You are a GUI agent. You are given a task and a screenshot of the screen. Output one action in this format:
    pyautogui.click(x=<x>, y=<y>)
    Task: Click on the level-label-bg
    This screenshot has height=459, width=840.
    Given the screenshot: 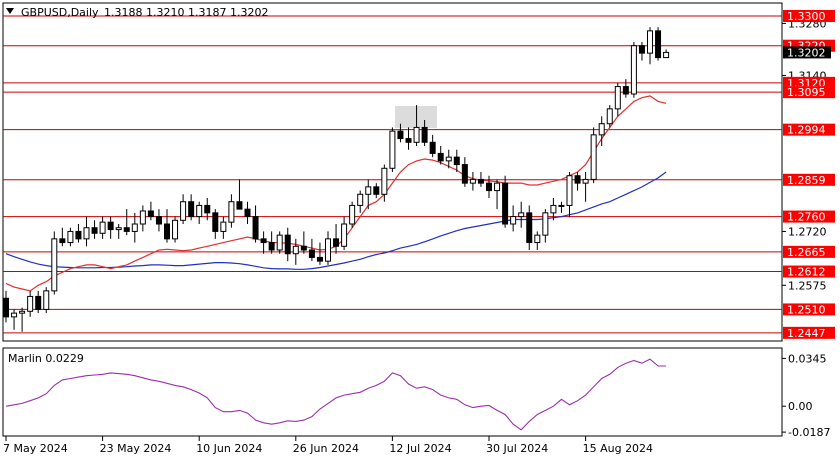 What is the action you would take?
    pyautogui.click(x=809, y=82)
    